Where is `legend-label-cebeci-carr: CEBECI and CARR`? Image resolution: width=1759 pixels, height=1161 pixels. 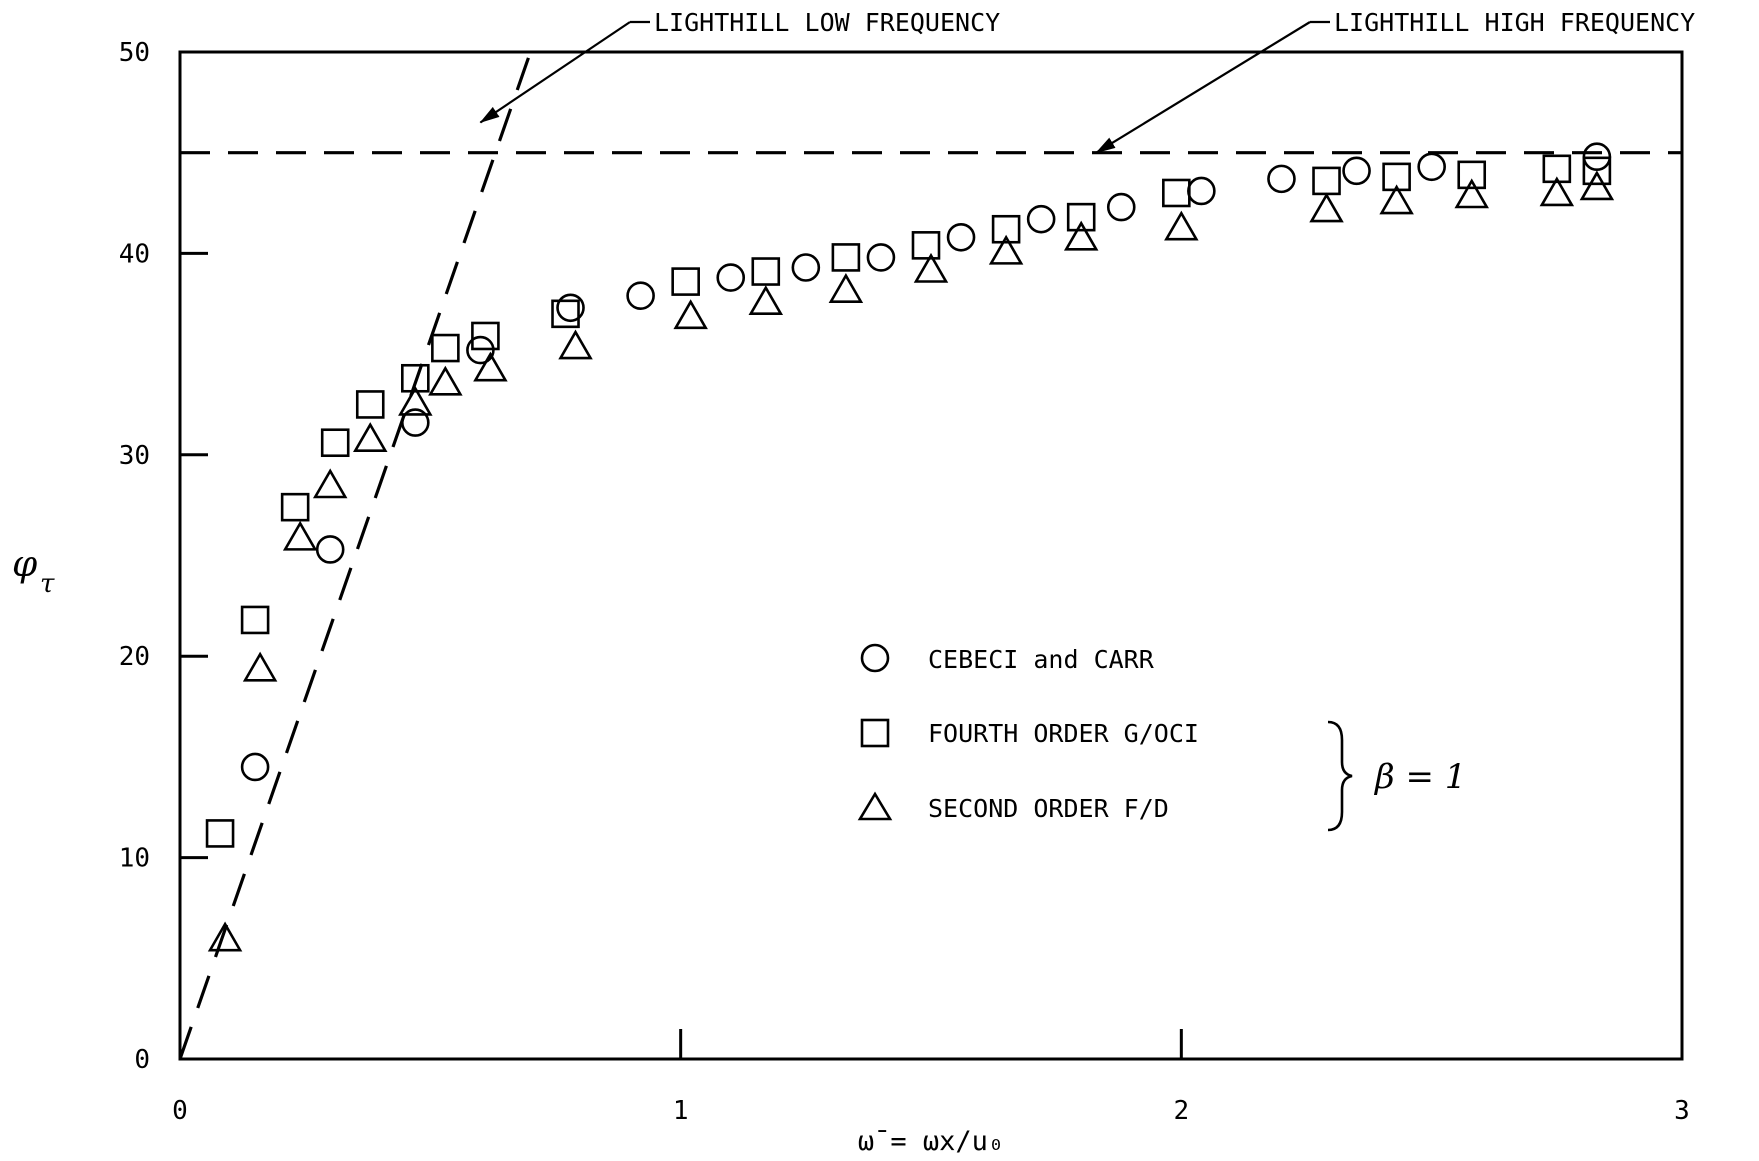
legend-label-cebeci-carr: CEBECI and CARR is located at coordinates (1041, 659).